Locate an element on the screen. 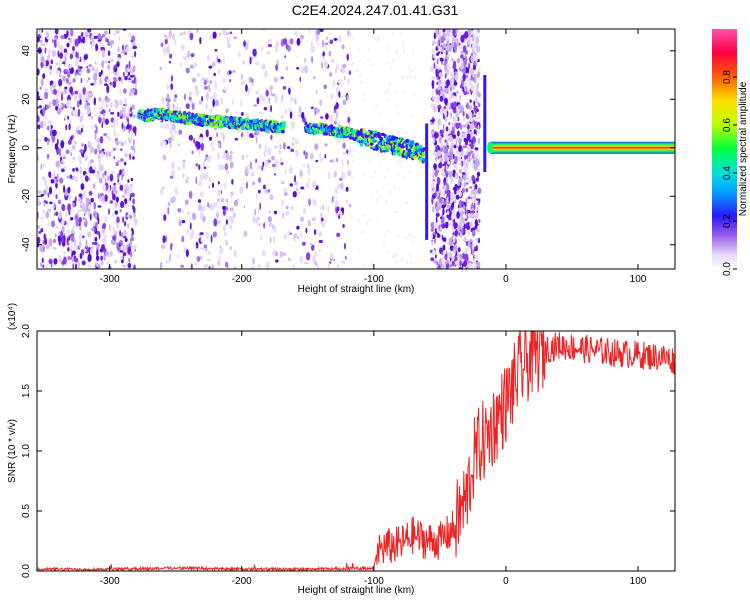  x-tick-label: -100 is located at coordinates (374, 581).